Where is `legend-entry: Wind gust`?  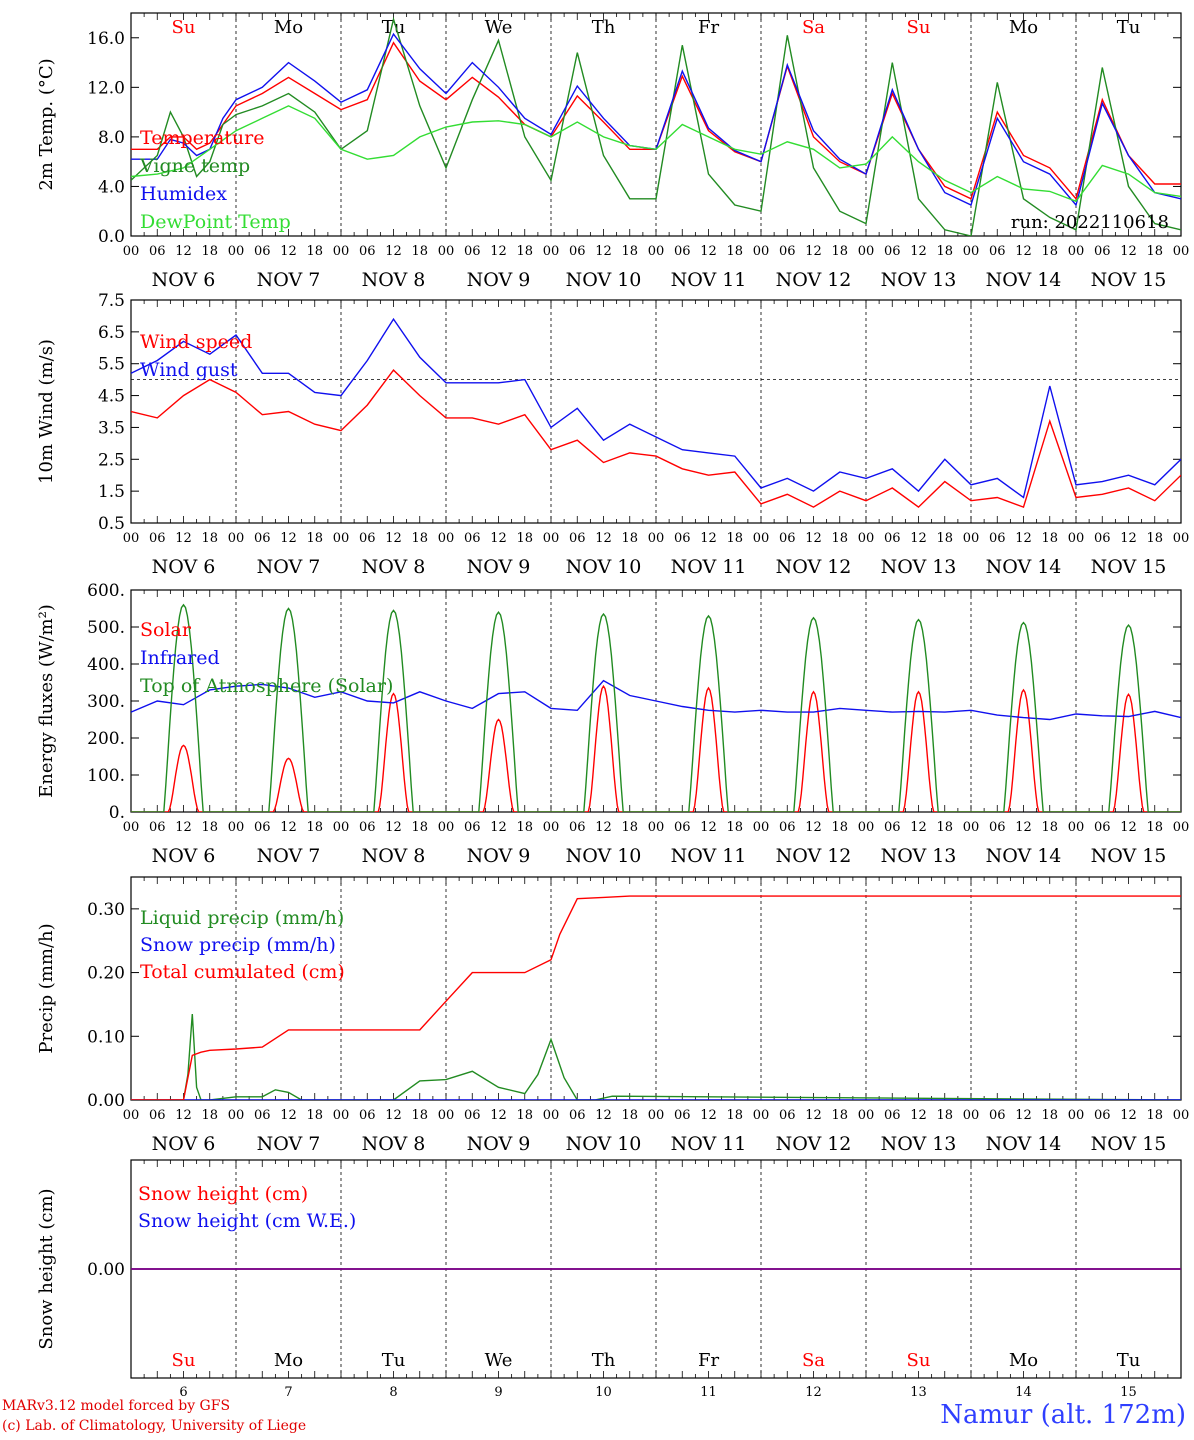 legend-entry: Wind gust is located at coordinates (189, 370).